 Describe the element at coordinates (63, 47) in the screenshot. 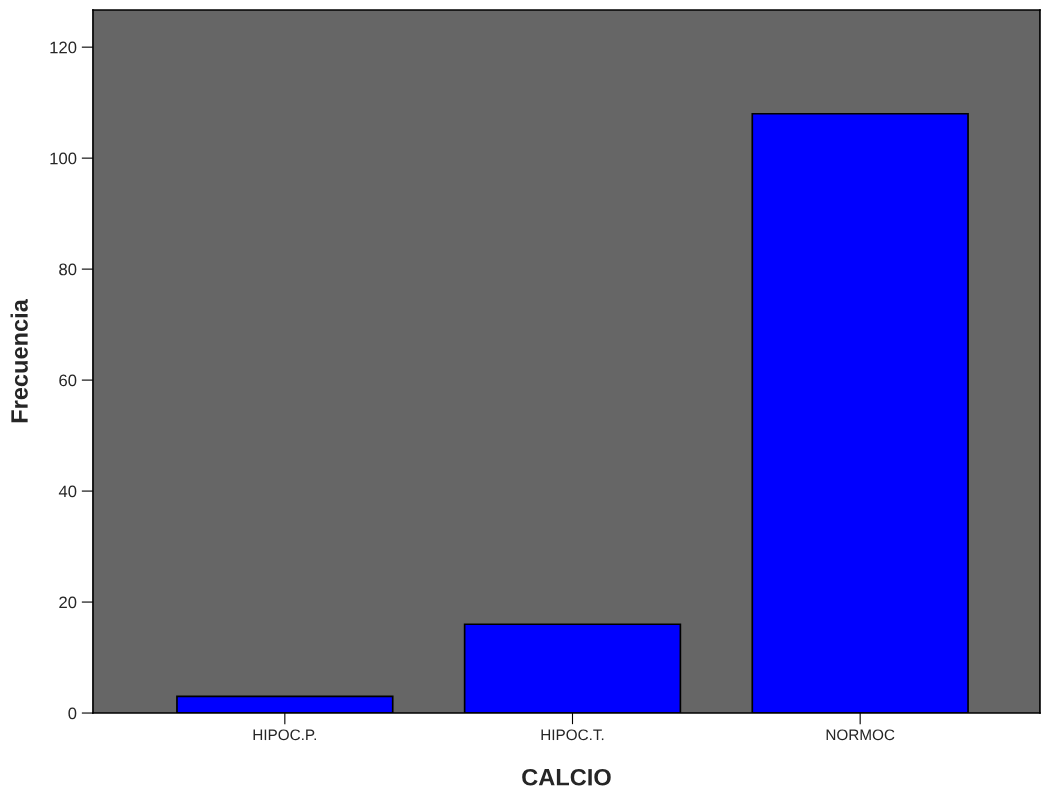

I see `y-tick-label: 120` at that location.